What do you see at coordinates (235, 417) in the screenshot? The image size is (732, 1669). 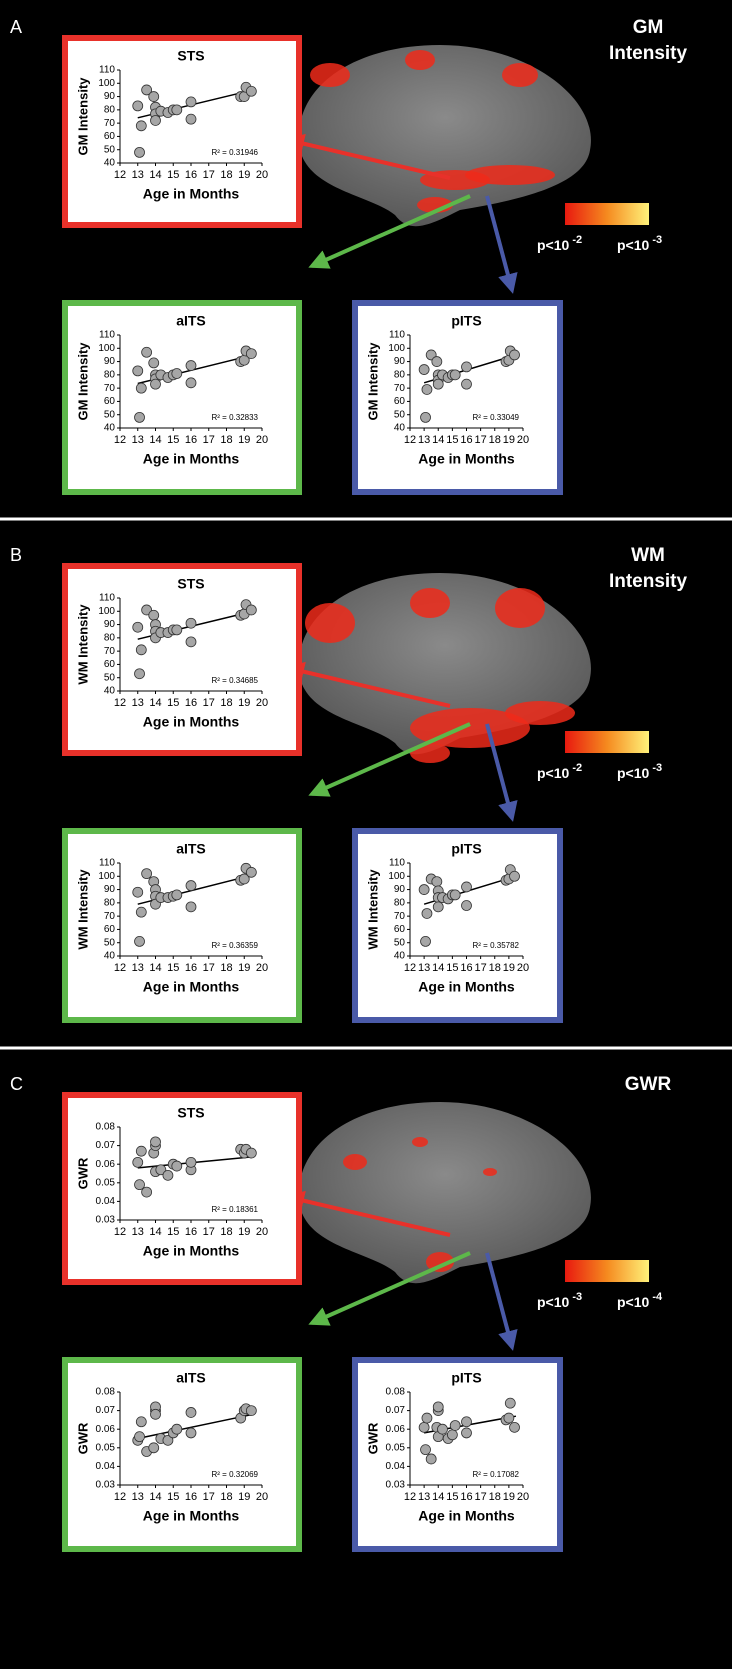 I see `r-squared: R² = 0.32833` at bounding box center [235, 417].